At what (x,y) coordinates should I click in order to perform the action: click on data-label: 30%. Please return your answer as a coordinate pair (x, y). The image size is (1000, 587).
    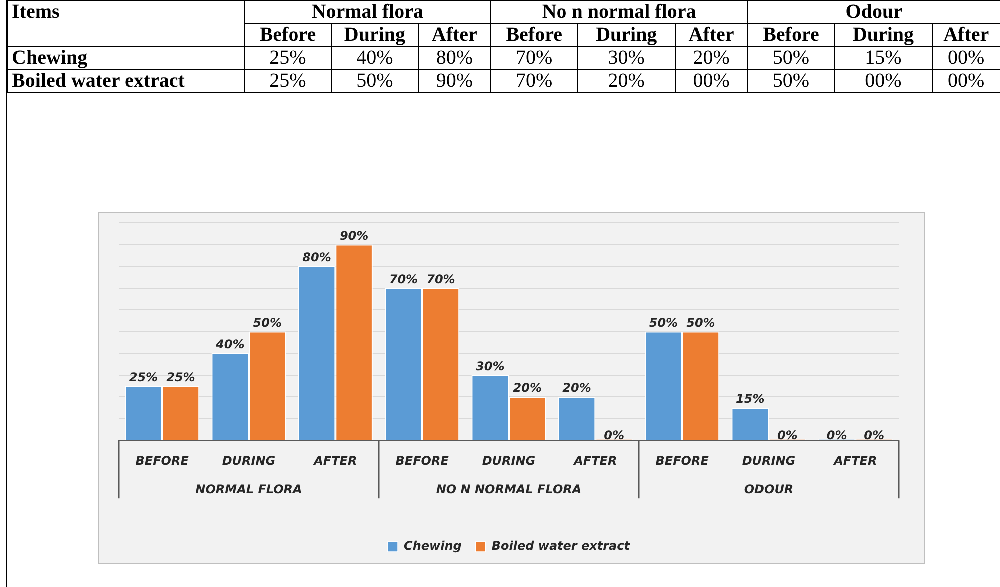
    Looking at the image, I should click on (490, 366).